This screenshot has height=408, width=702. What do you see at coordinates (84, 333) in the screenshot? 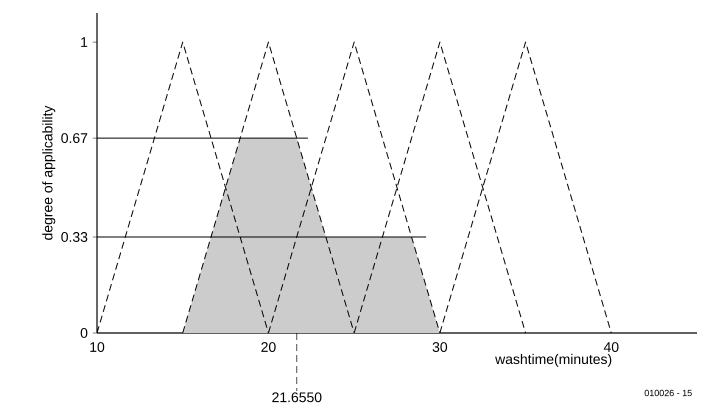
I see `y-tick-label: 0` at bounding box center [84, 333].